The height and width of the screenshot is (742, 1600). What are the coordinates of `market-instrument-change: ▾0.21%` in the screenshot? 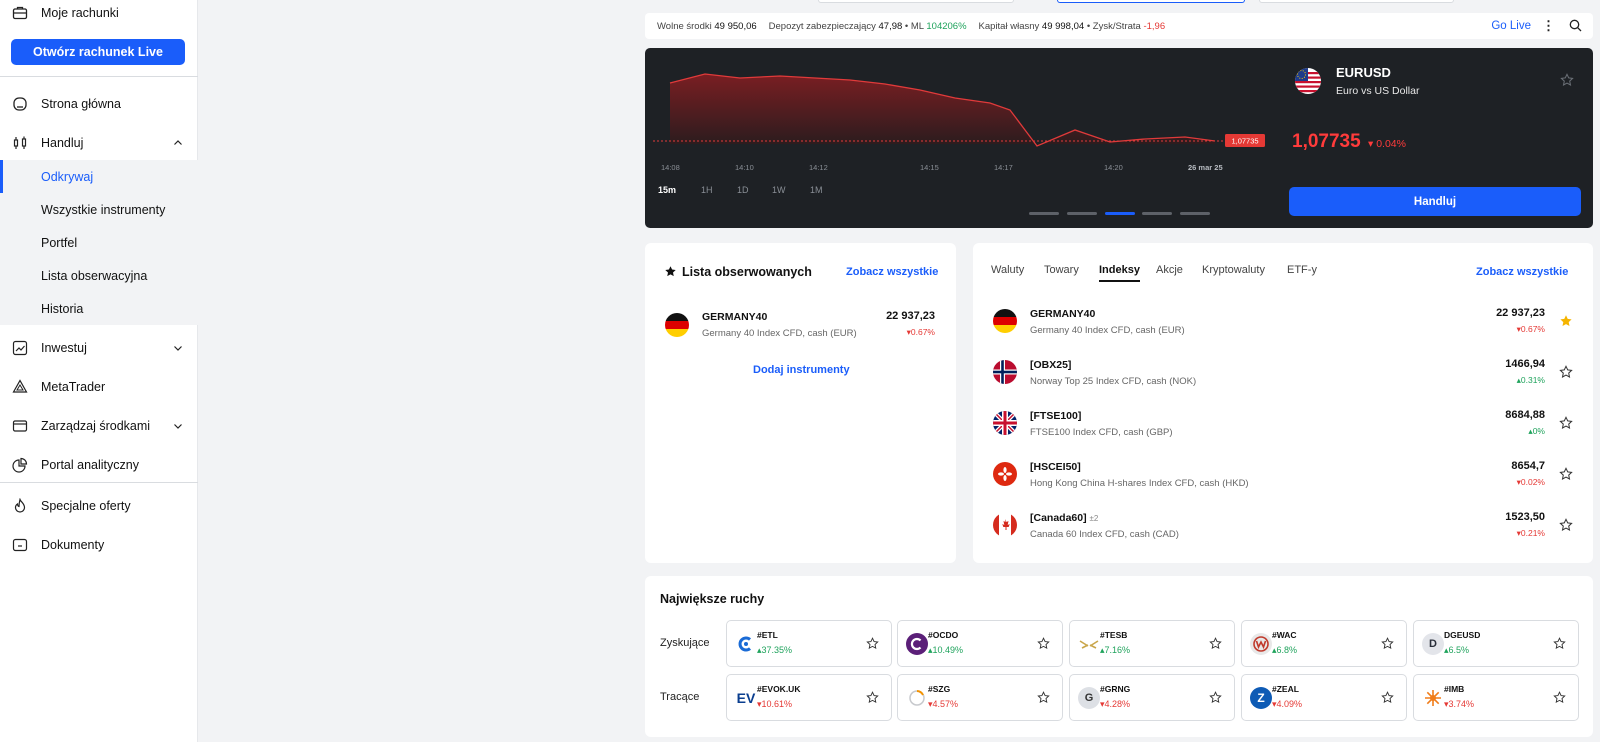 It's located at (1531, 533).